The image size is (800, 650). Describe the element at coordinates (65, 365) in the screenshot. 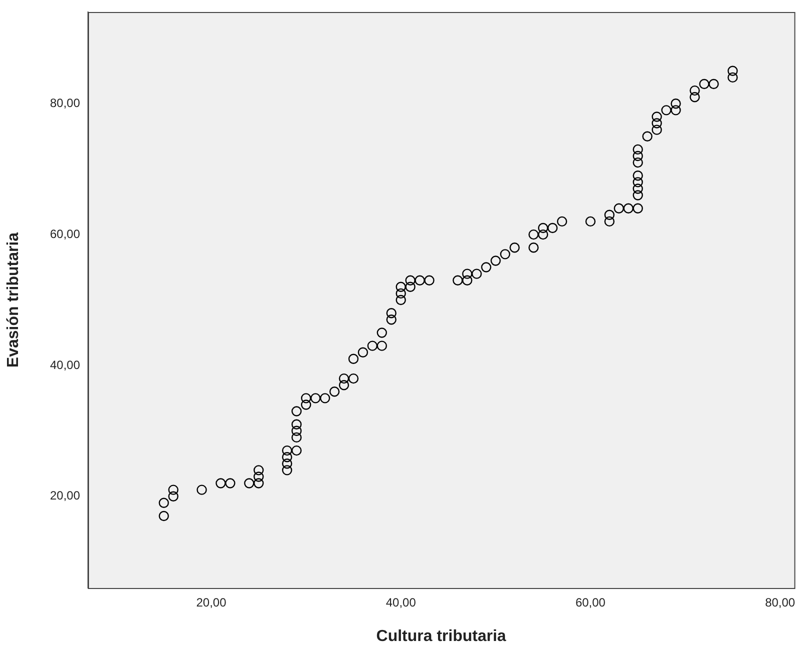

I see `y-tick-label: 40,00` at that location.